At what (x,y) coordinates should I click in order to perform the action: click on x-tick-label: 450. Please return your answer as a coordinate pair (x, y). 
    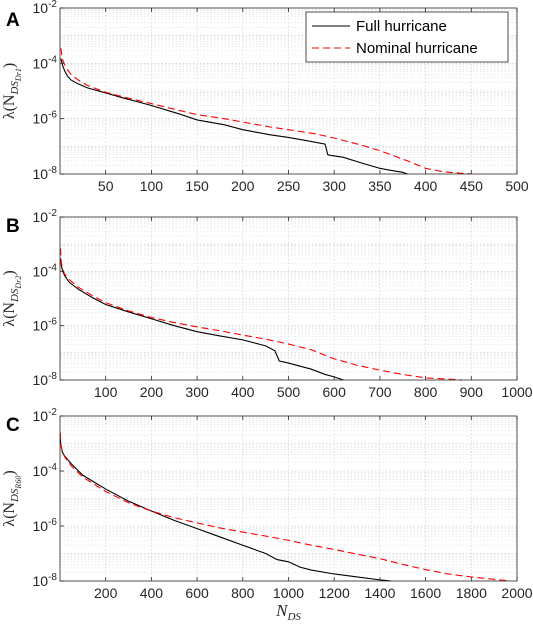
    Looking at the image, I should click on (472, 186).